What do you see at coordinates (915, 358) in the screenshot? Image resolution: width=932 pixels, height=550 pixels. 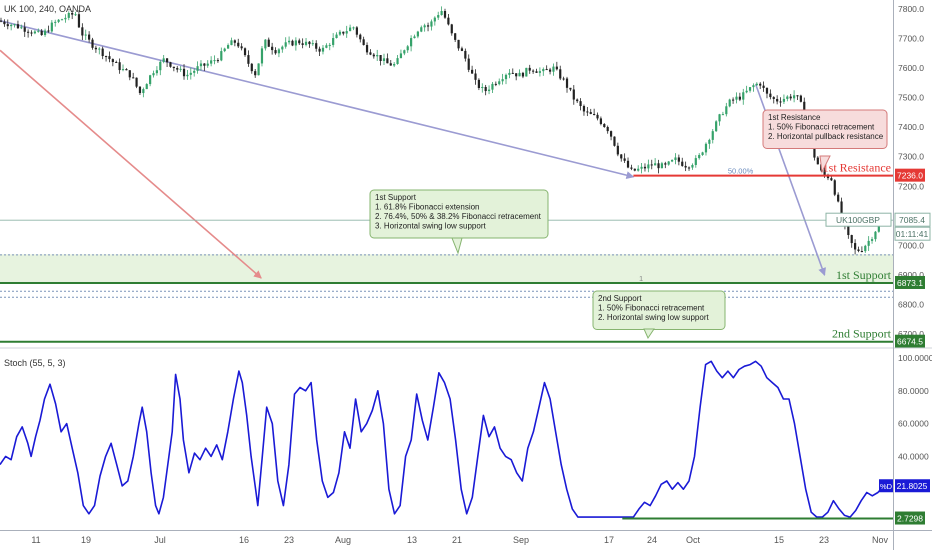 I see `stoch-tick-label: 100.0000` at bounding box center [915, 358].